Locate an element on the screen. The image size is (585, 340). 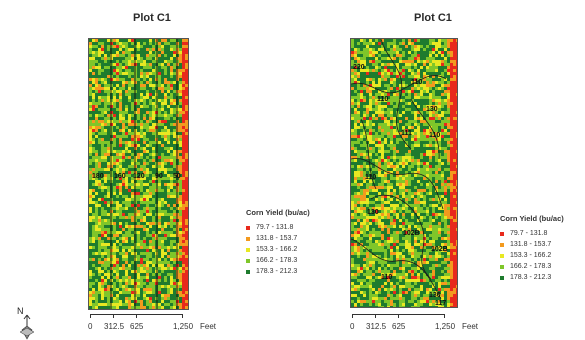
zone-label: 90 is located at coordinates (159, 176).